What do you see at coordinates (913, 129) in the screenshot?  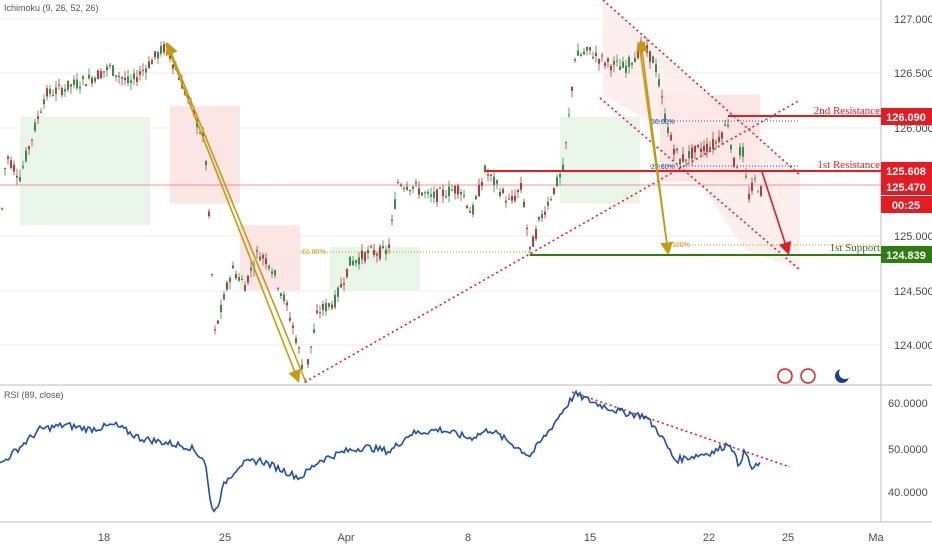 I see `price-tick: 126.000` at bounding box center [913, 129].